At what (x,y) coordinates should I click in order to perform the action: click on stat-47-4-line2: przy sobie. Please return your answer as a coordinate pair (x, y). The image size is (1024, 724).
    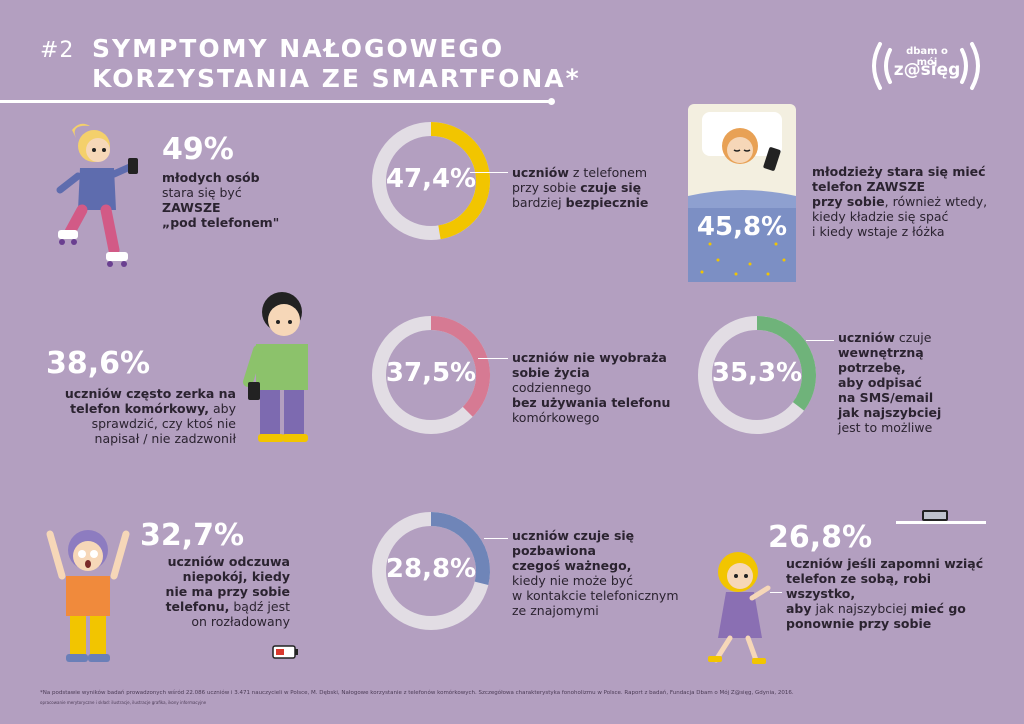
    Looking at the image, I should click on (546, 187).